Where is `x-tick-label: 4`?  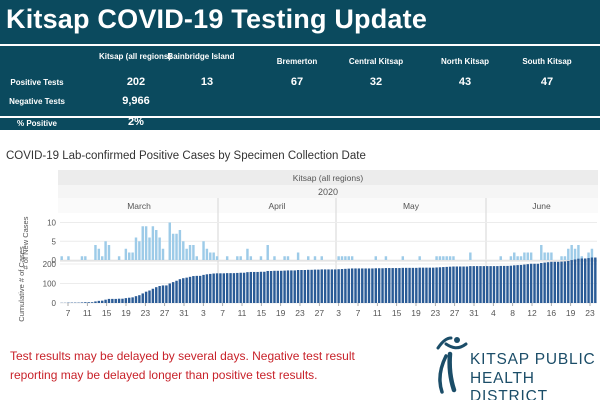
x-tick-label: 4 is located at coordinates (493, 313).